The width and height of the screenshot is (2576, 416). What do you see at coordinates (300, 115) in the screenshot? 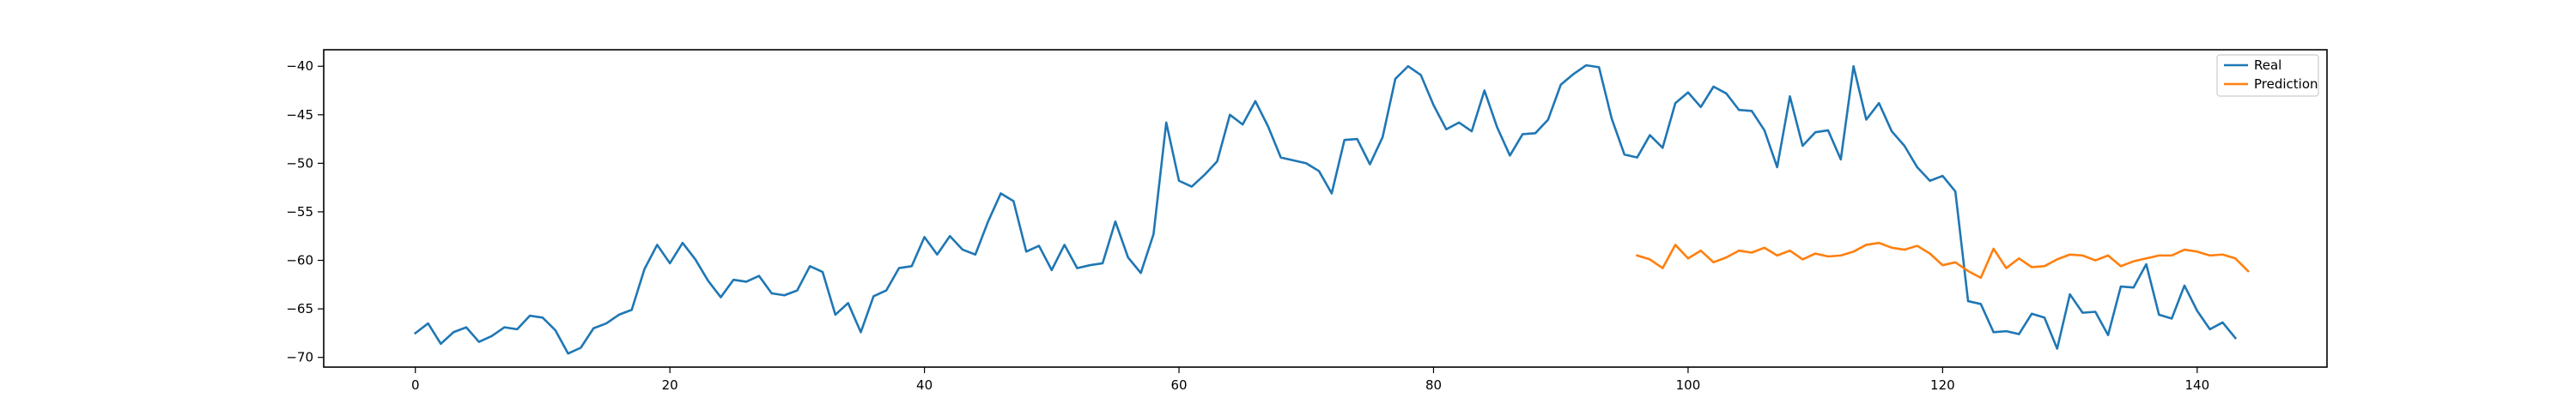
I see `y-tick-label: −45` at bounding box center [300, 115].